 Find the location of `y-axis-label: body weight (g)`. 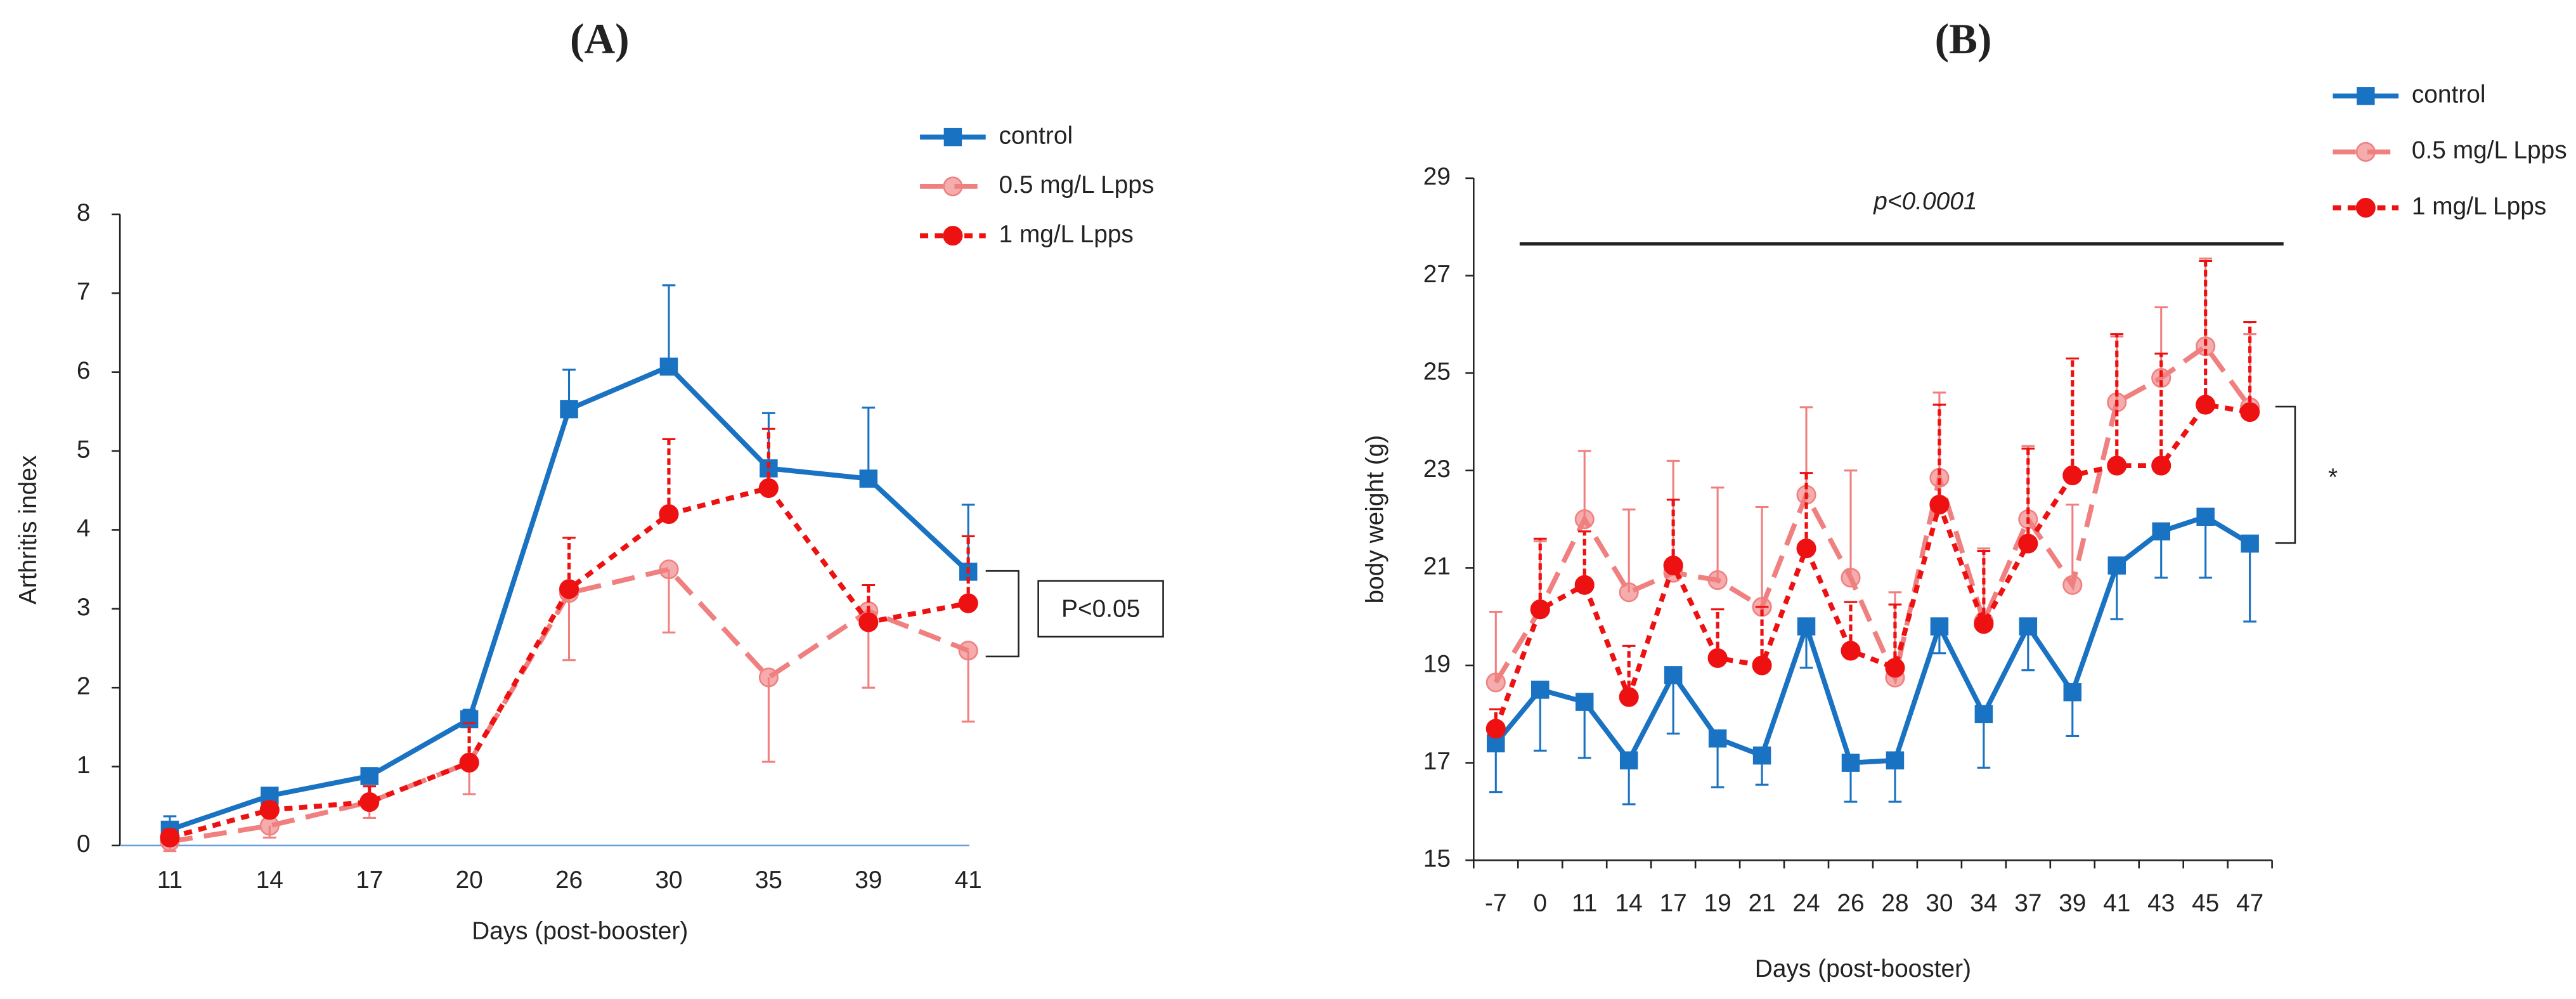

y-axis-label: body weight (g) is located at coordinates (1375, 519).